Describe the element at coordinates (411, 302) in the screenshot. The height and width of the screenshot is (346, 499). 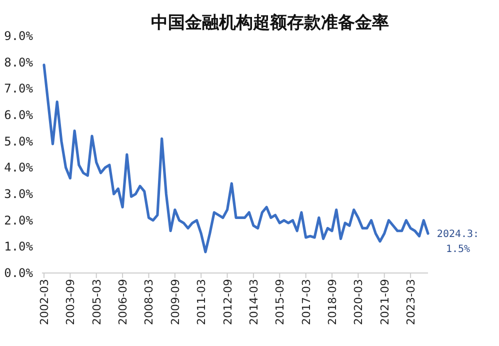
I see `x-tick-label: 2023-03` at that location.